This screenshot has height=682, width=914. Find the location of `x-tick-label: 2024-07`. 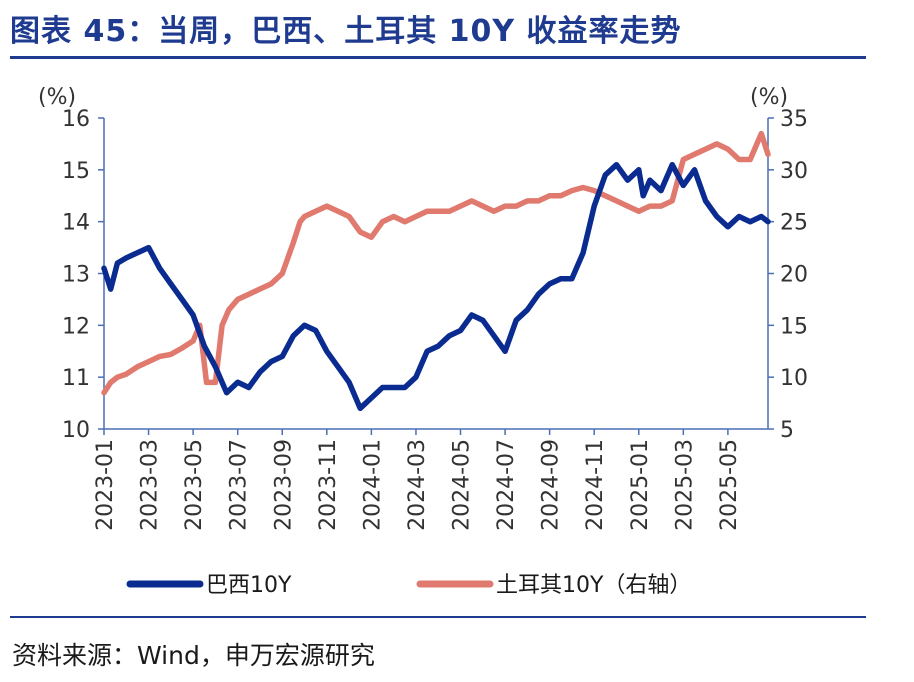

x-tick-label: 2024-07 is located at coordinates (506, 485).